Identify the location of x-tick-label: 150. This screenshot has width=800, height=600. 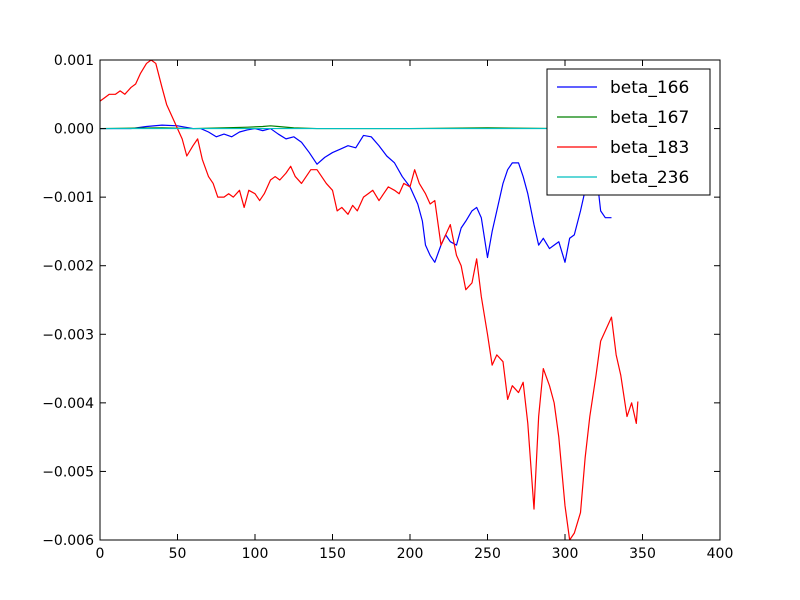
(332, 554).